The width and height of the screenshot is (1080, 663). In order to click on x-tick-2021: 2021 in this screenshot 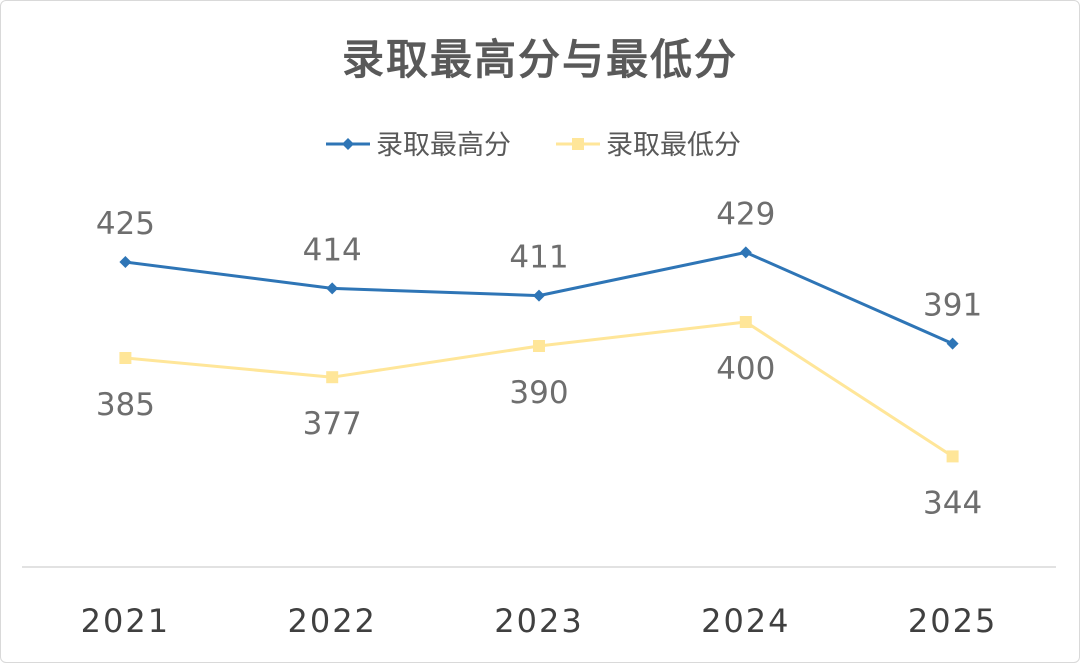, I will do `click(125, 621)`.